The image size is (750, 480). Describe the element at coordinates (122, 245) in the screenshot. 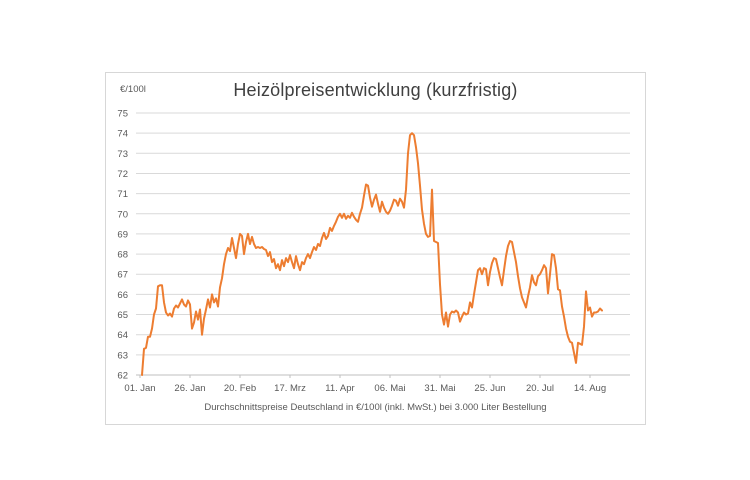

I see `y-axis-labels: 62 63 64 65 66 67 68 69 70 71 72 73 74 75` at that location.